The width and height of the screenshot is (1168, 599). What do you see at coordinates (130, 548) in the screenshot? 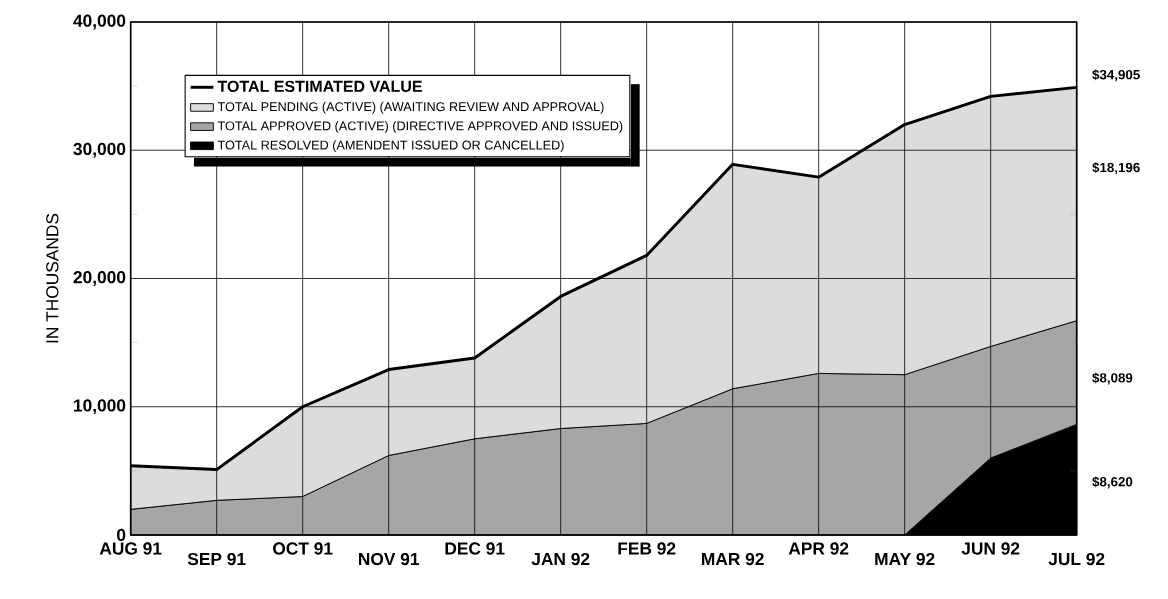
I see `x-tick-label: AUG 91` at bounding box center [130, 548].